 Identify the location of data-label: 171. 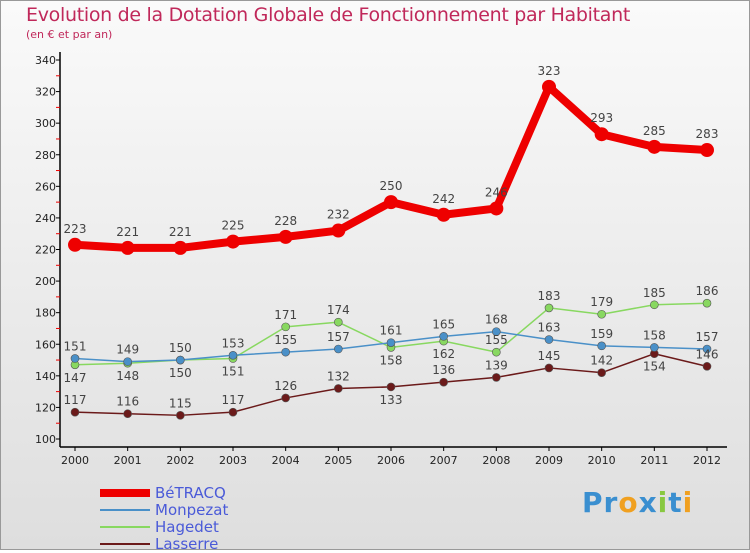
(285, 315).